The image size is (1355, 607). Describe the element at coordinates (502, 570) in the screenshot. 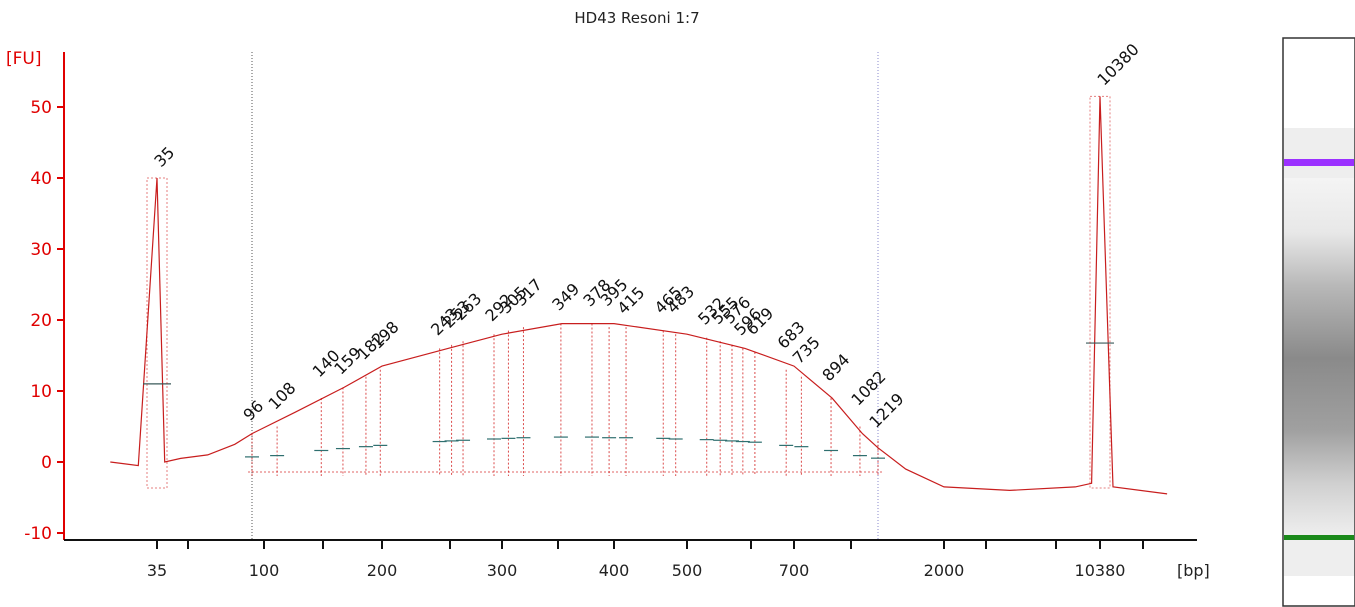

I see `x-tick-label: 300` at that location.